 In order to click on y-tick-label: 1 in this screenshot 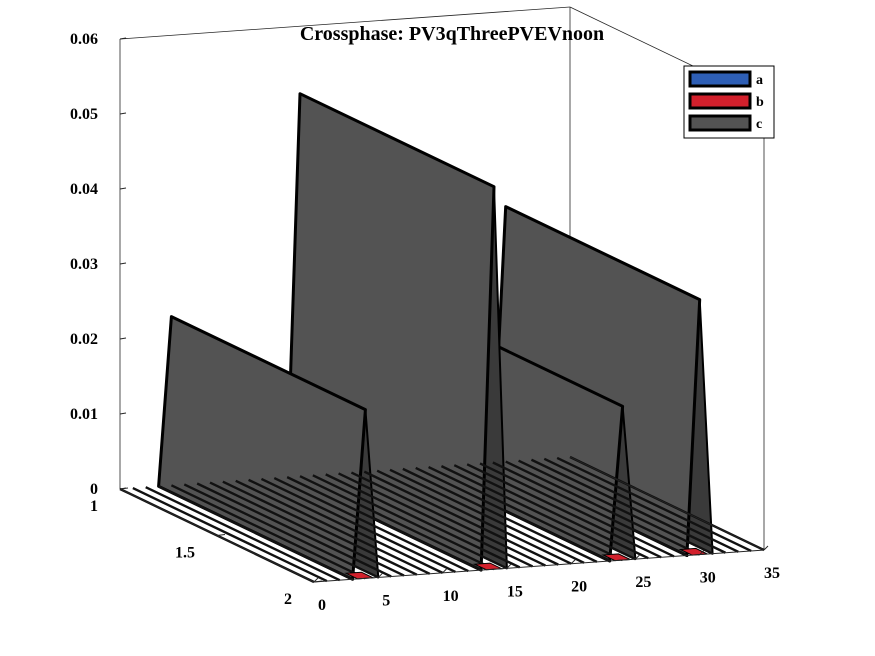, I will do `click(94, 506)`.